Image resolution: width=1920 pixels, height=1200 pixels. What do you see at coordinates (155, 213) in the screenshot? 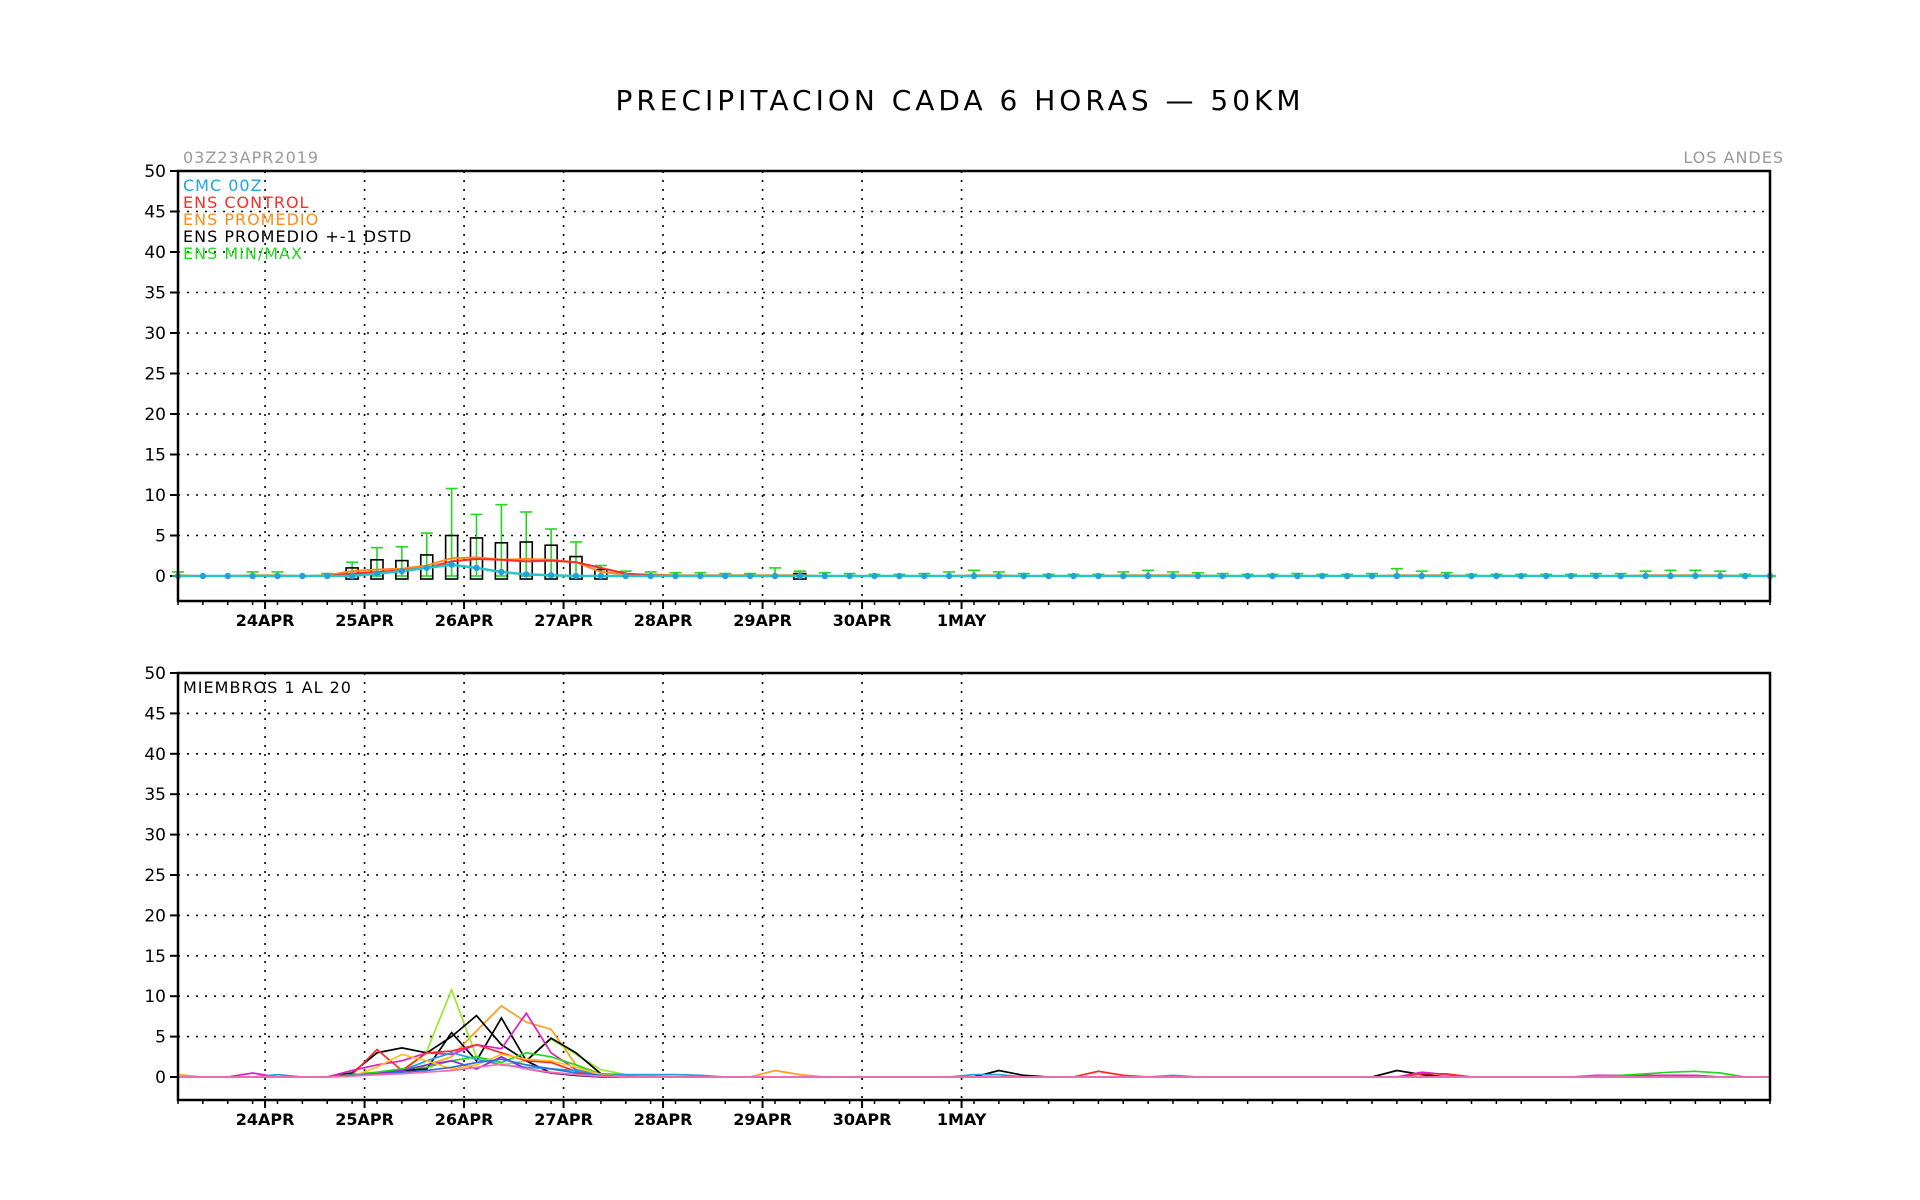
I see `y-tick-label: 45` at bounding box center [155, 213].